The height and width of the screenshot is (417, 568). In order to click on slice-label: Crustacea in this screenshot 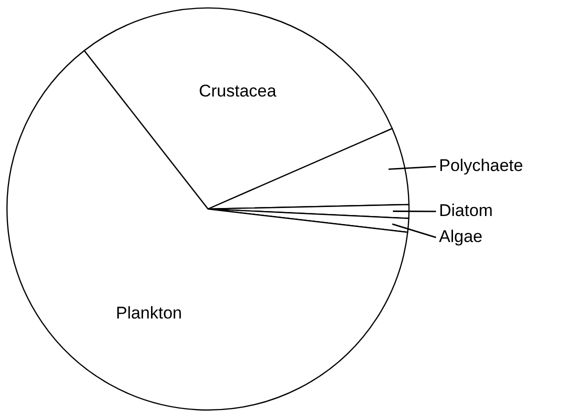, I will do `click(237, 91)`.